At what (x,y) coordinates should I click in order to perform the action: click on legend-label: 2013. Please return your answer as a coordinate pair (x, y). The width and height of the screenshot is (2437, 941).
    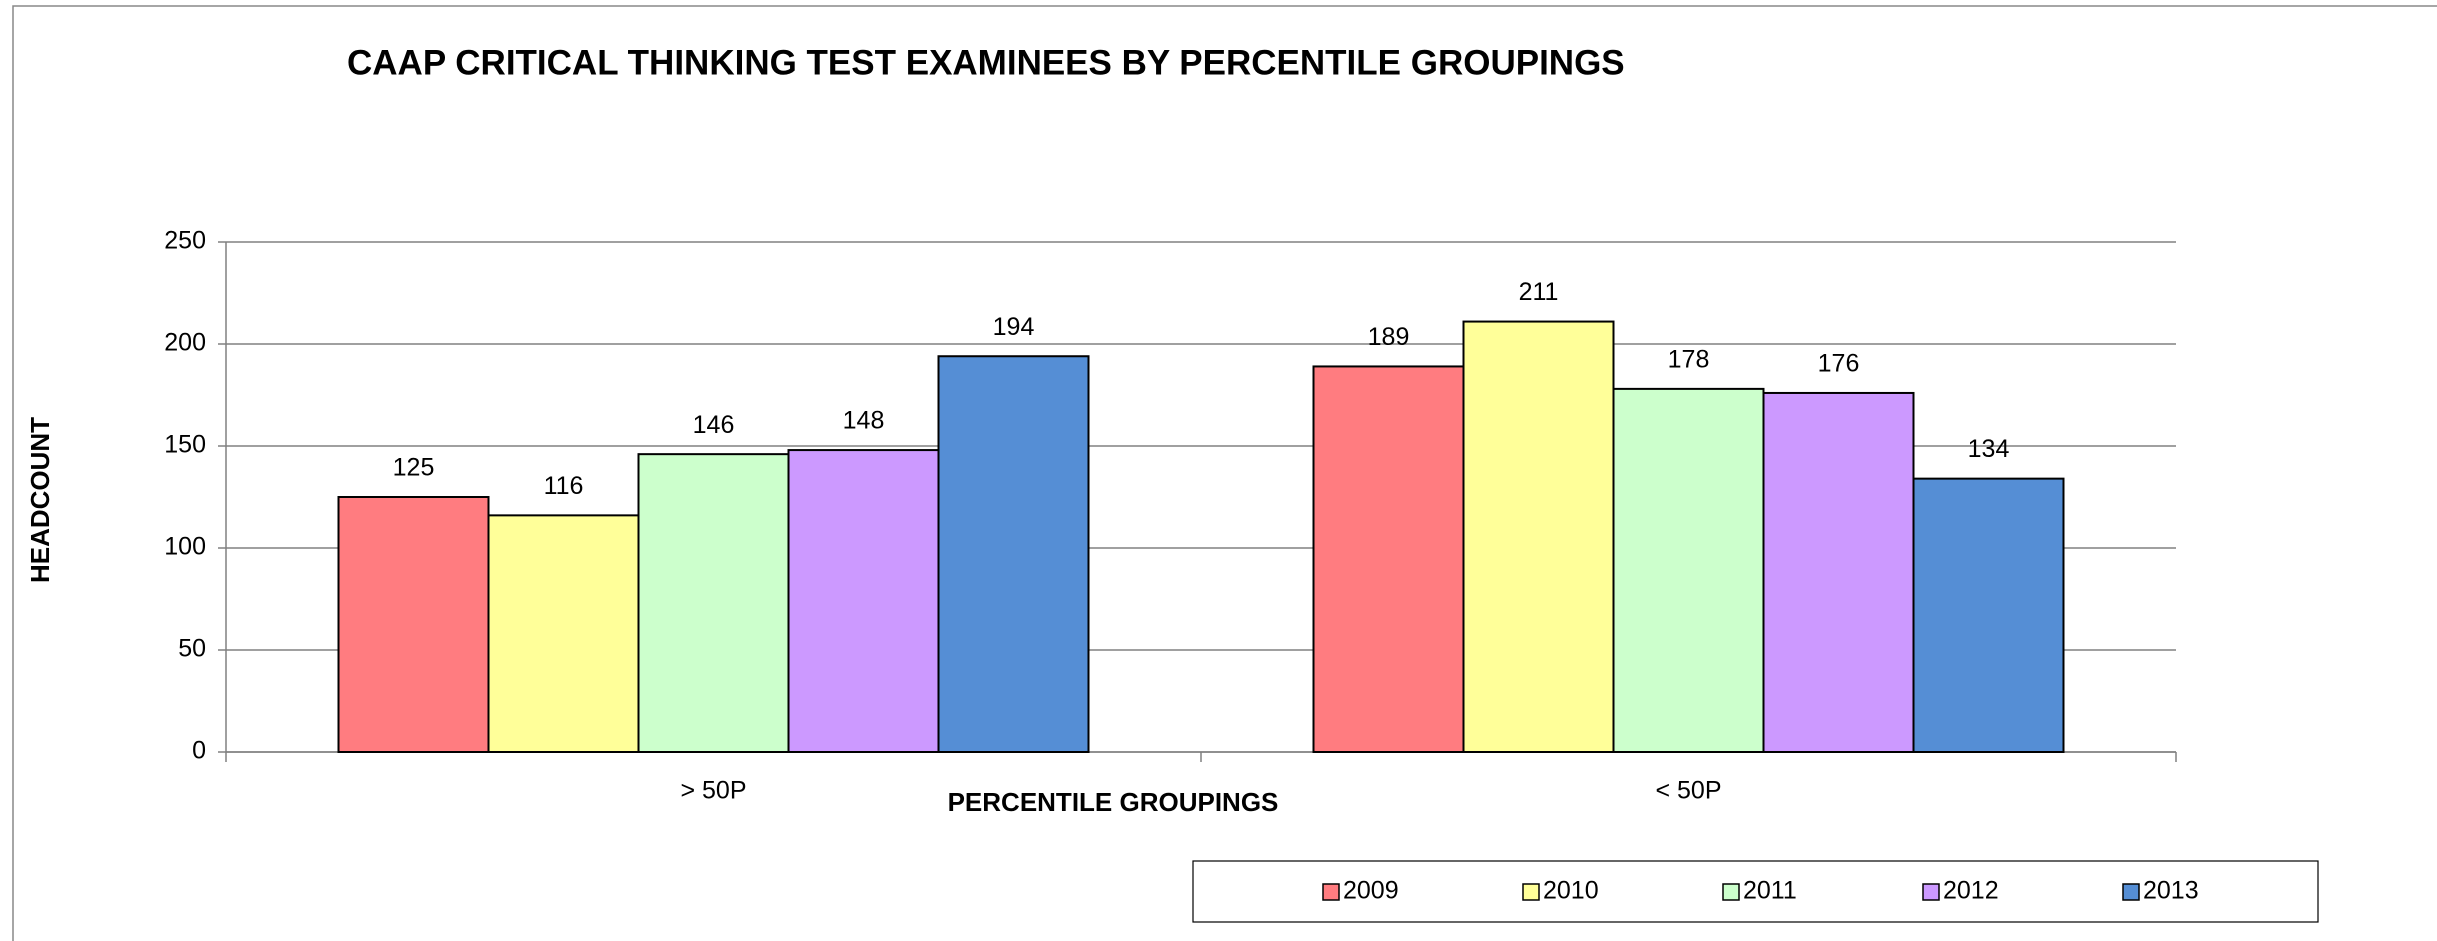
    Looking at the image, I should click on (2171, 891).